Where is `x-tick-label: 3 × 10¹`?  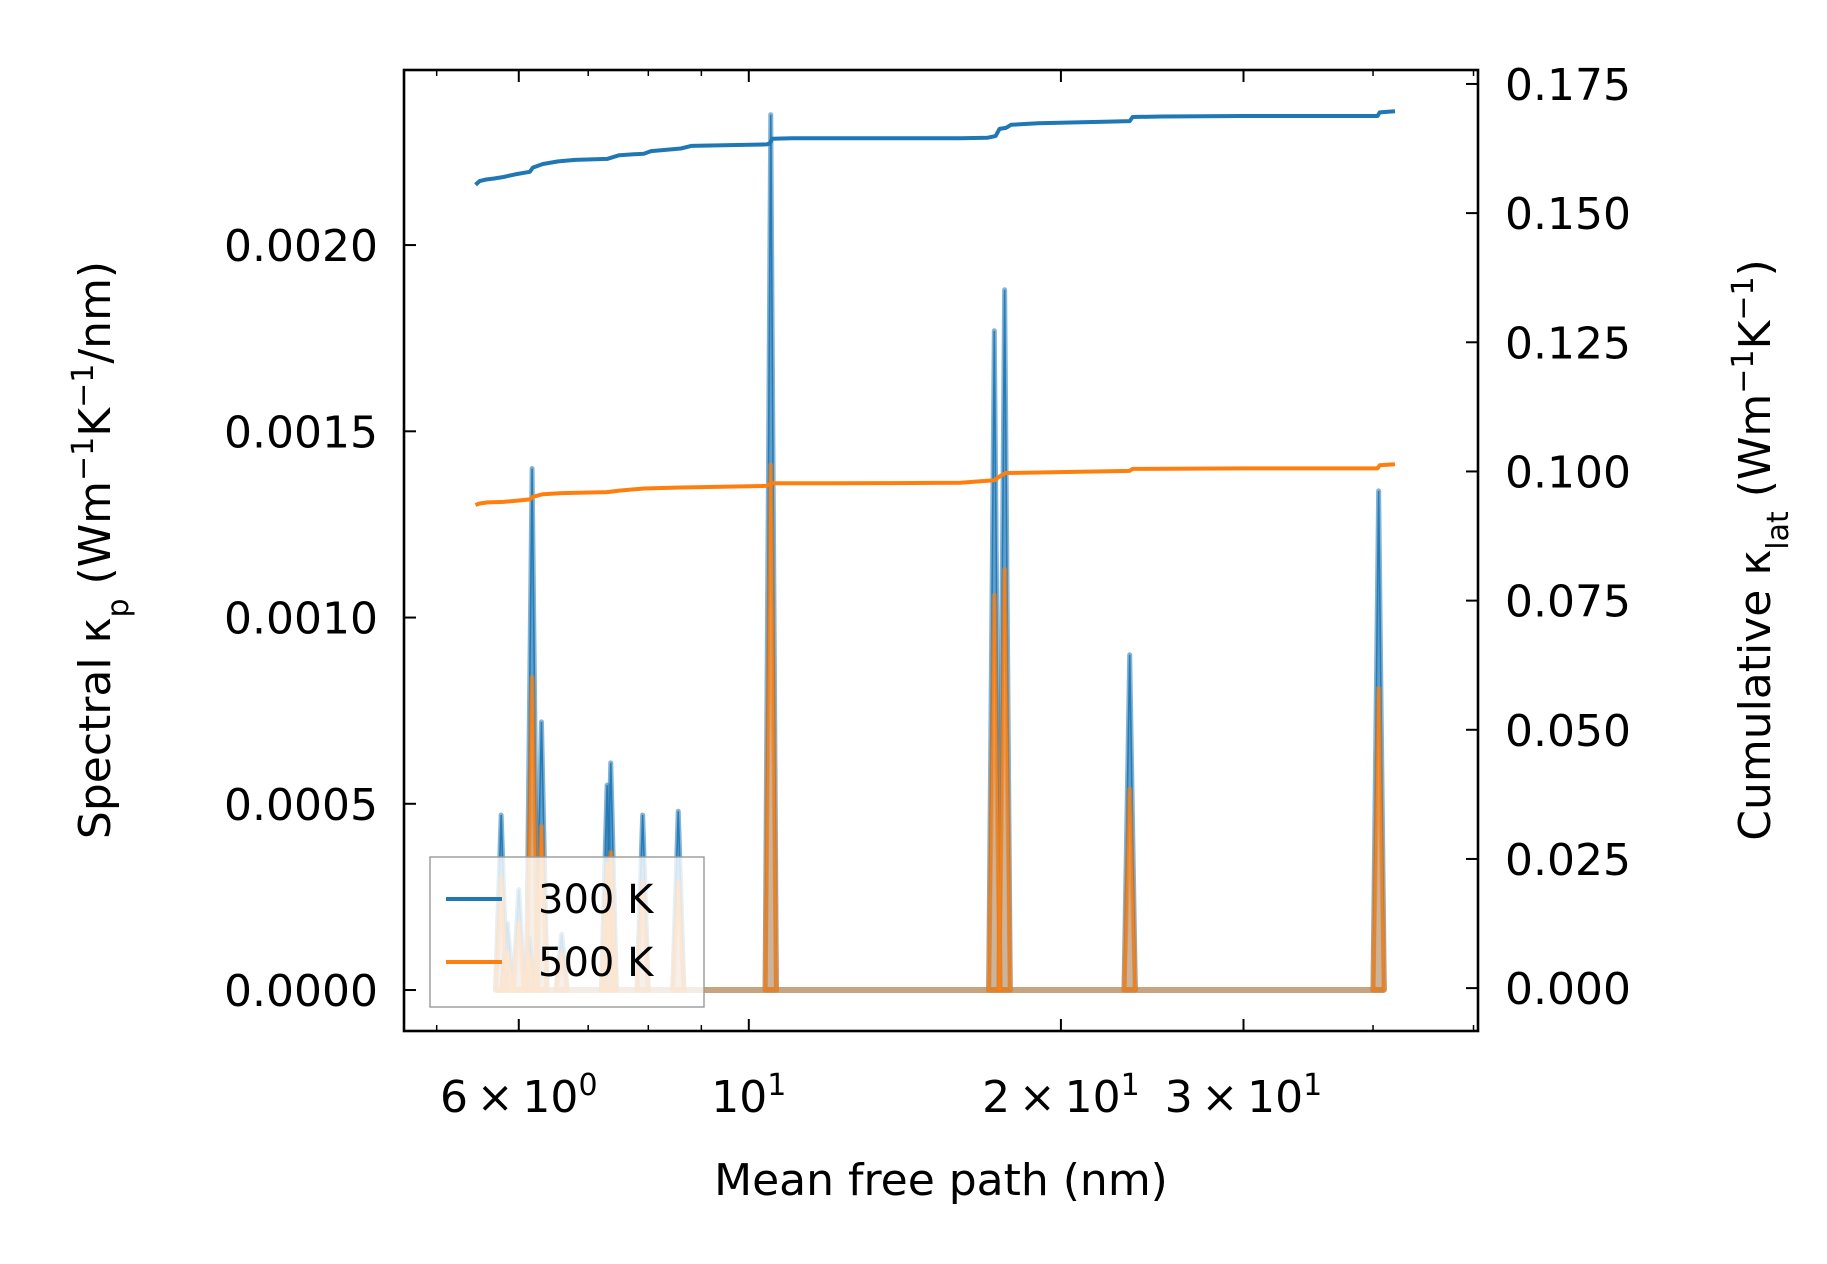 x-tick-label: 3 × 10¹ is located at coordinates (1244, 1096).